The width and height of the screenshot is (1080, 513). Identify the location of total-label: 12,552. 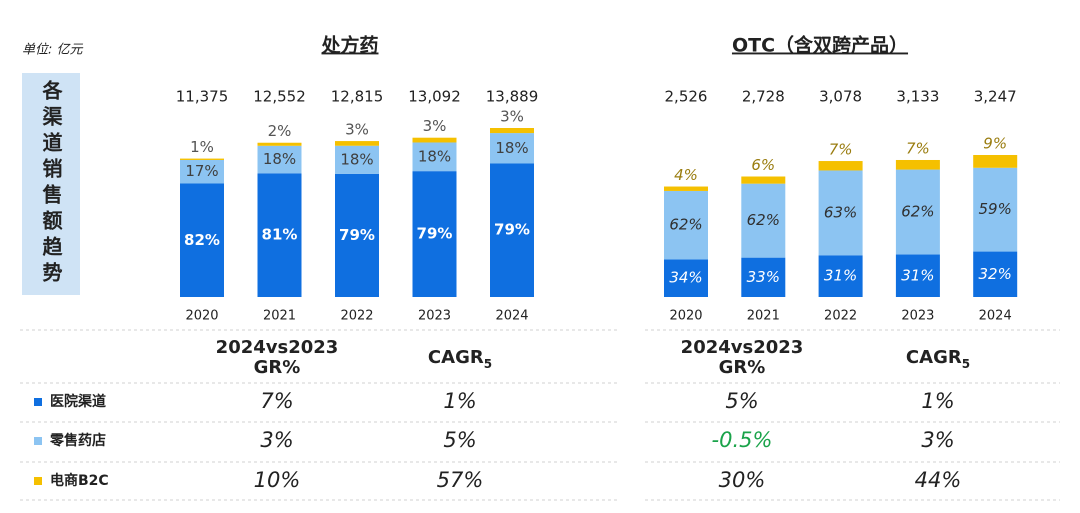
(279, 97).